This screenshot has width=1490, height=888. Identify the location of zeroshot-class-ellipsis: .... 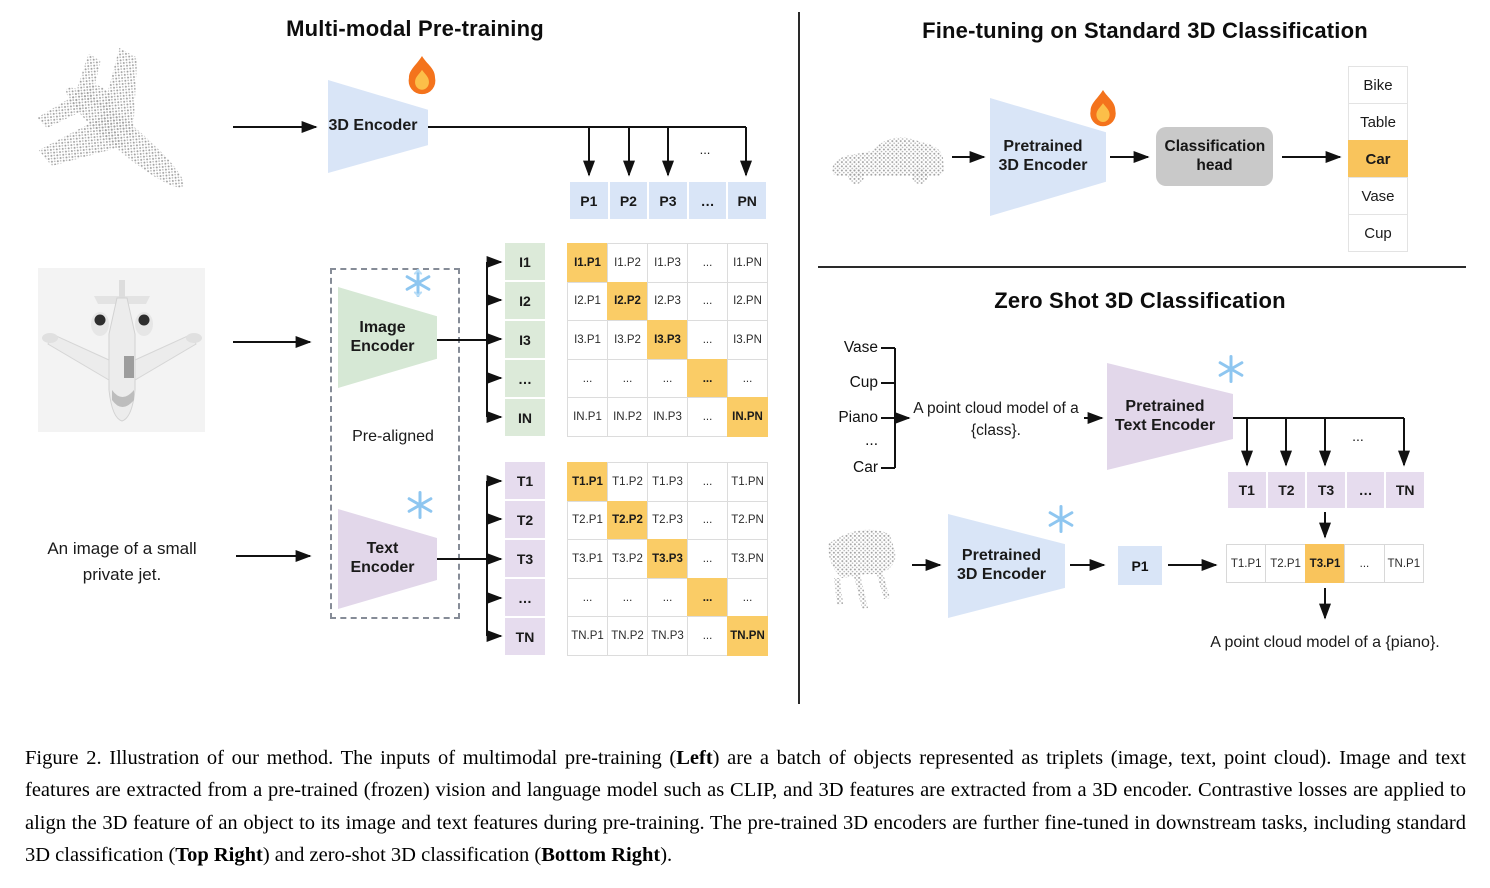
(871, 440).